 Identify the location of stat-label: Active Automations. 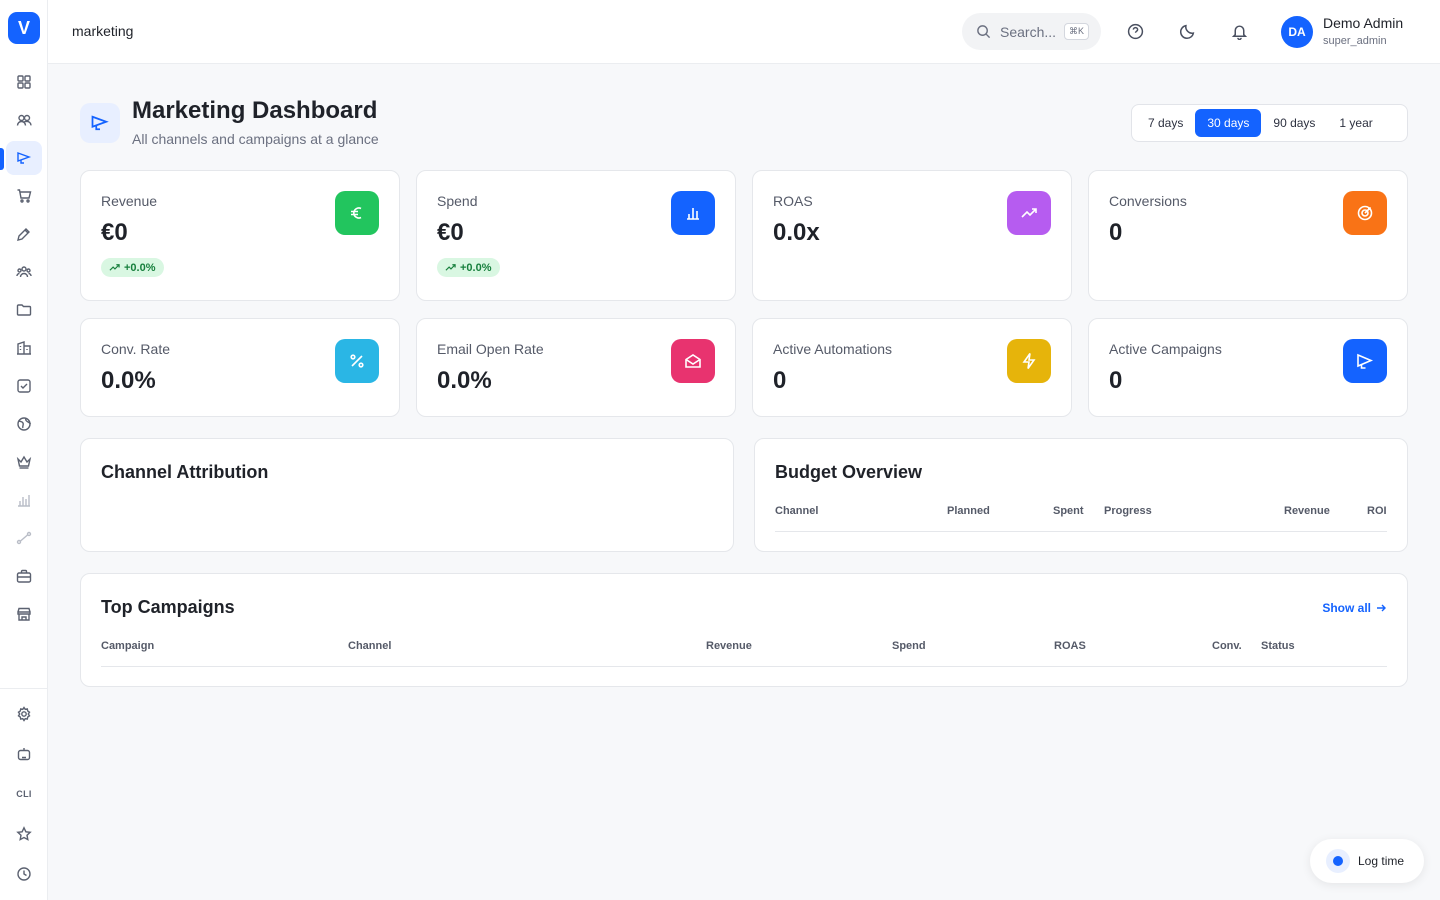
(833, 349).